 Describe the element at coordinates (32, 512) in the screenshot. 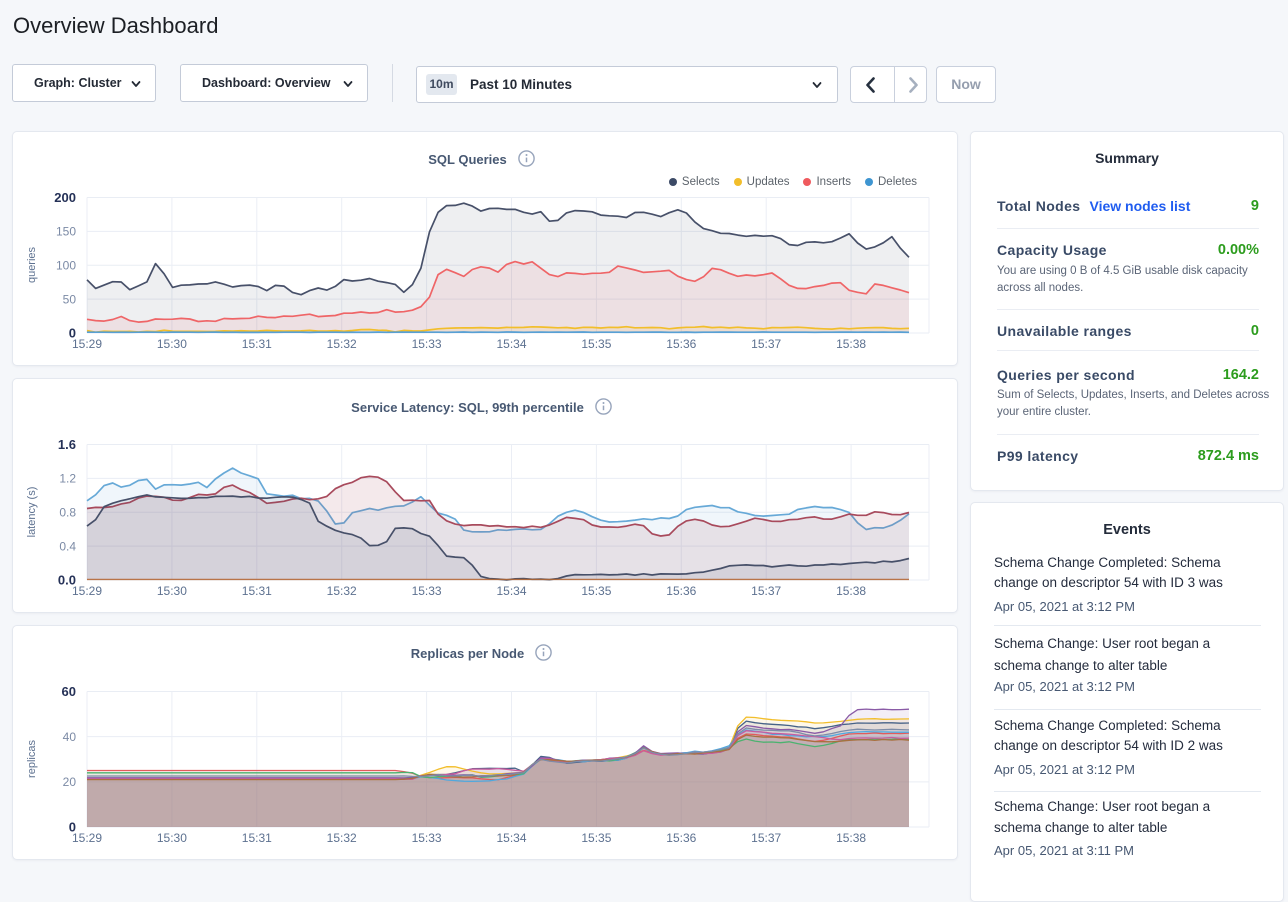

I see `svg-text: latency (s)` at that location.